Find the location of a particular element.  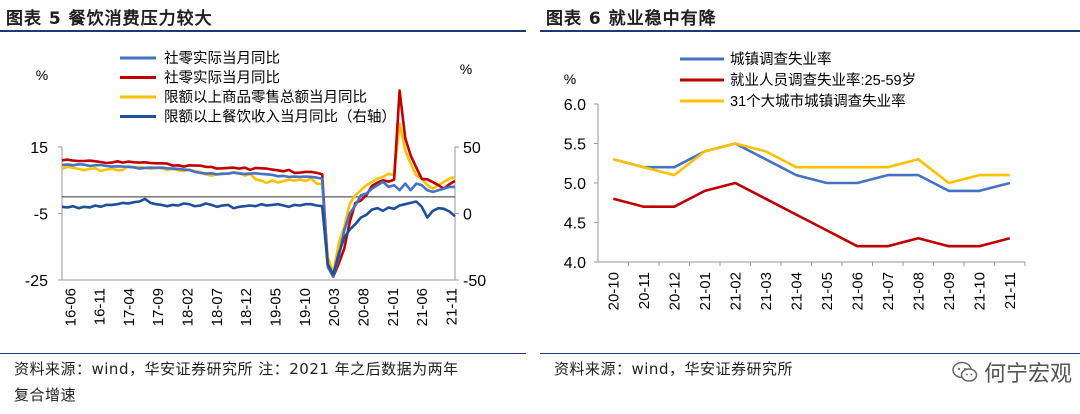

y2-tick-label: 50 is located at coordinates (472, 148).